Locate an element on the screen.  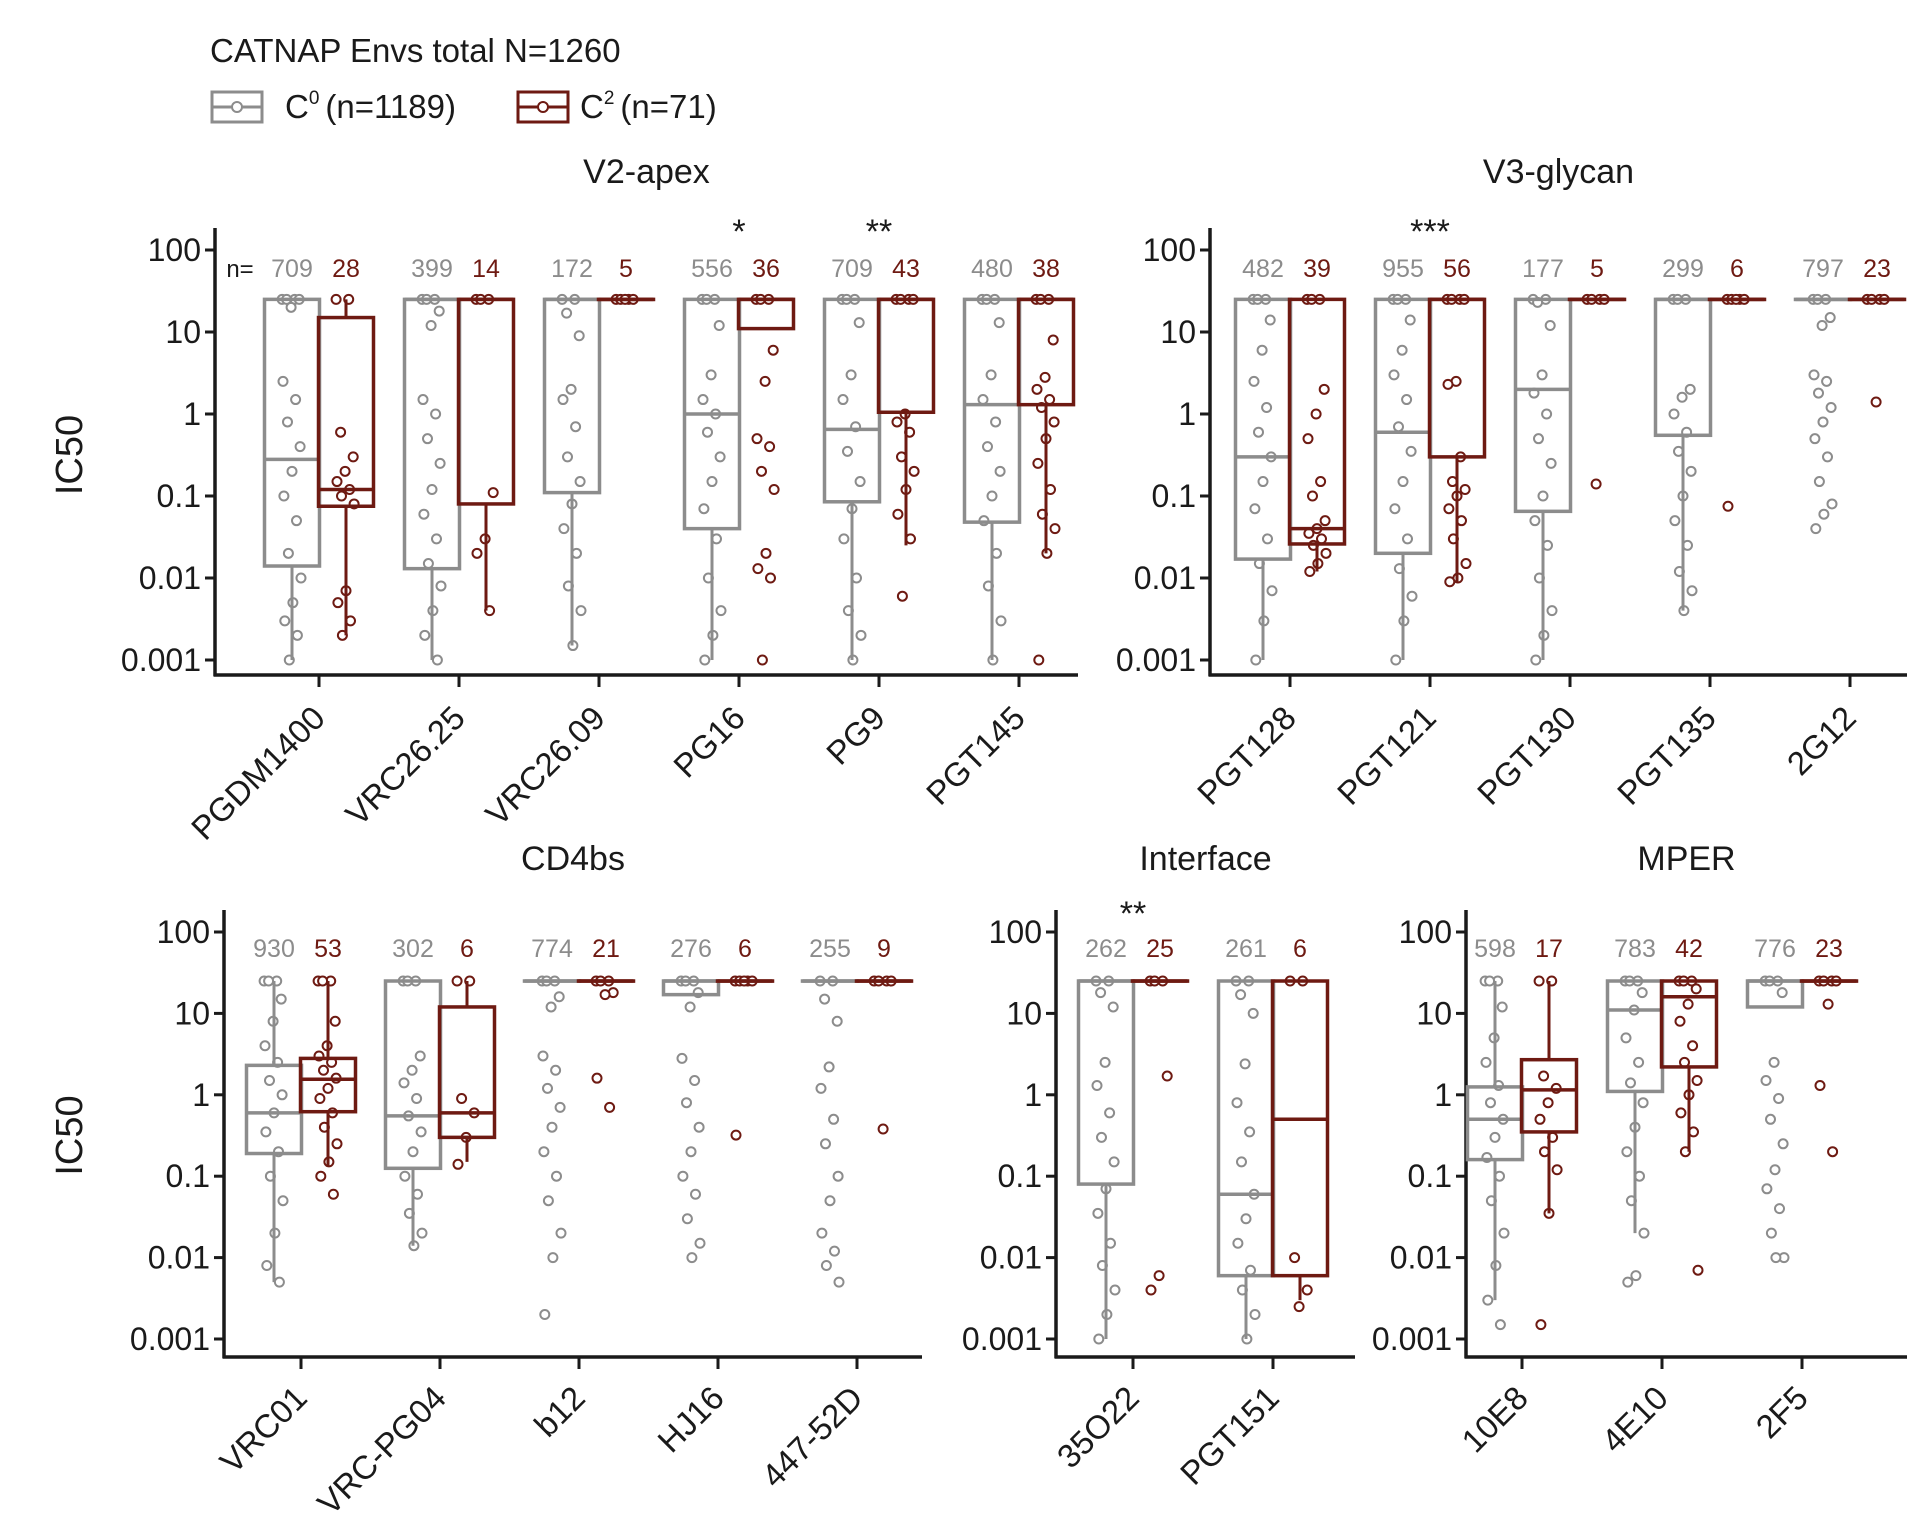
x-tick-label-b12: b12 is located at coordinates (559, 1411).